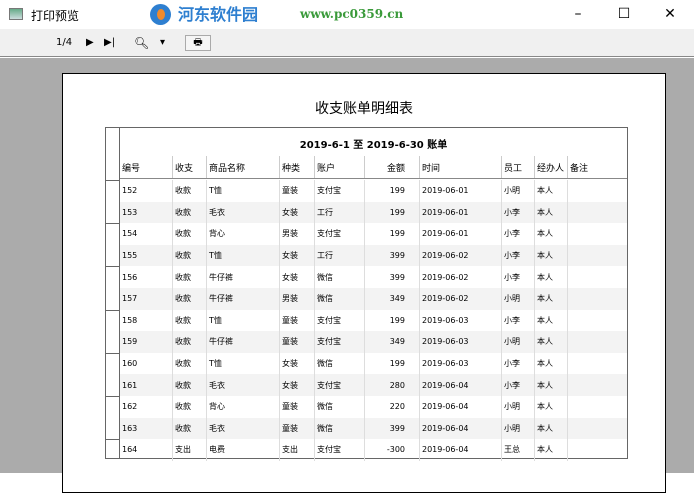 The image size is (694, 493). I want to click on table-cell: 157, so click(130, 299).